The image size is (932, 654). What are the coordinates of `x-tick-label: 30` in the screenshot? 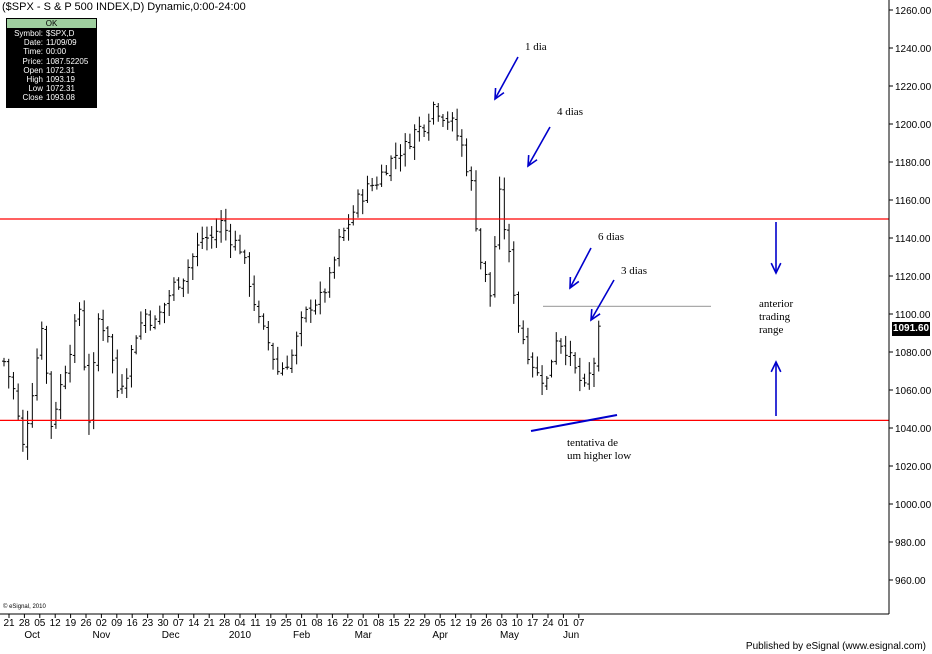 It's located at (163, 623).